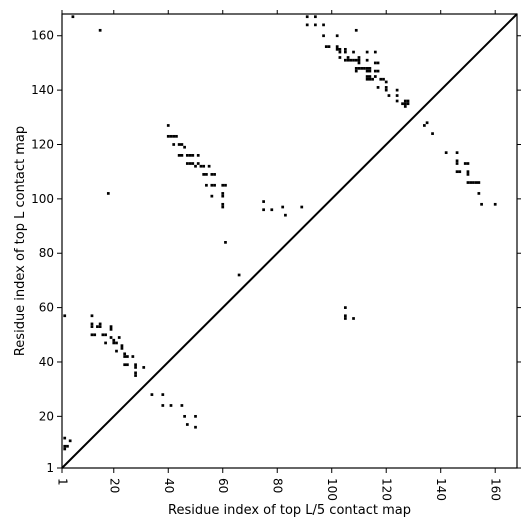 This screenshot has height=531, width=531. What do you see at coordinates (42, 90) in the screenshot?
I see `y-tick-label: 140` at bounding box center [42, 90].